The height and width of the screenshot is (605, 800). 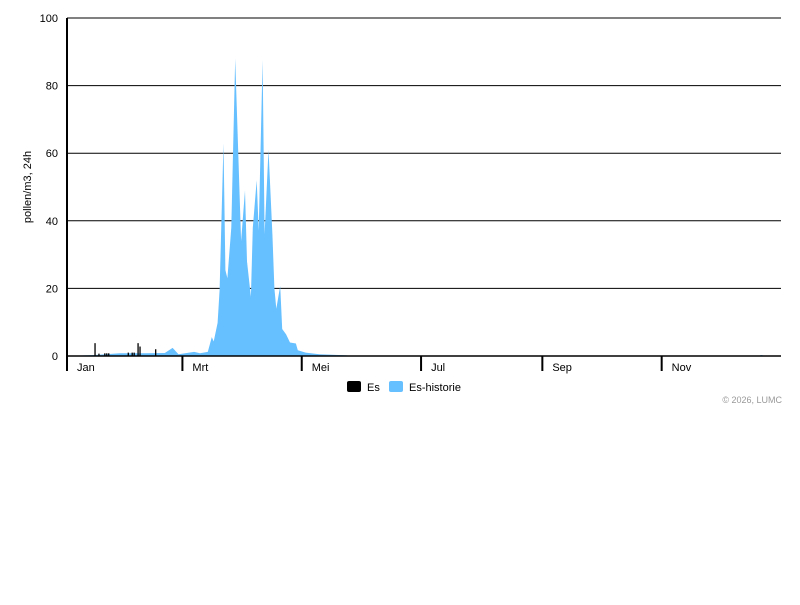 I want to click on x-tick-label: Mei, so click(x=321, y=368).